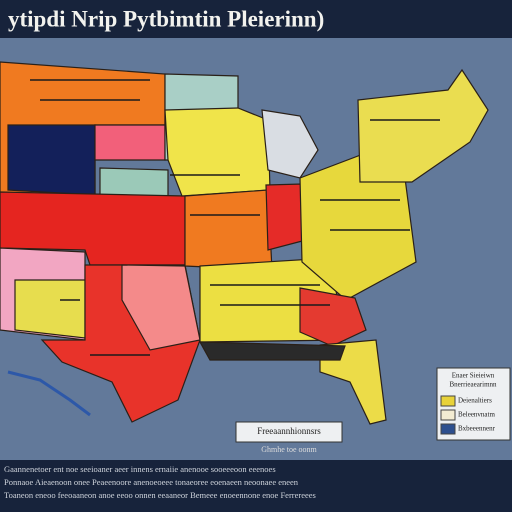 The image size is (512, 512). What do you see at coordinates (166, 18) in the screenshot?
I see `map-title: ytipdi Nrip Pytbimtin Pleierinn)` at bounding box center [166, 18].